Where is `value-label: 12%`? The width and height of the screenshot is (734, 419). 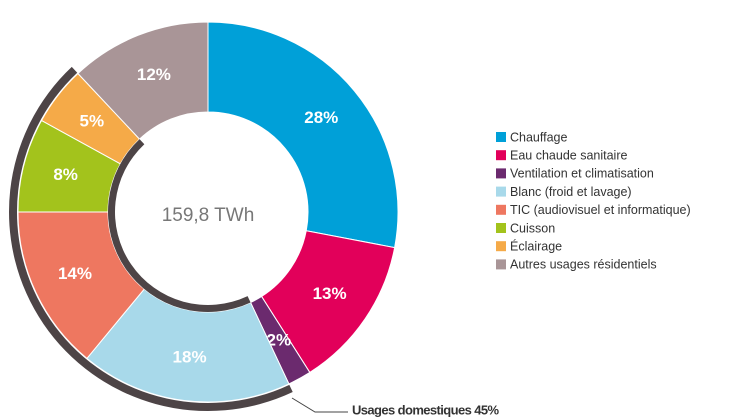
value-label: 12% is located at coordinates (154, 74).